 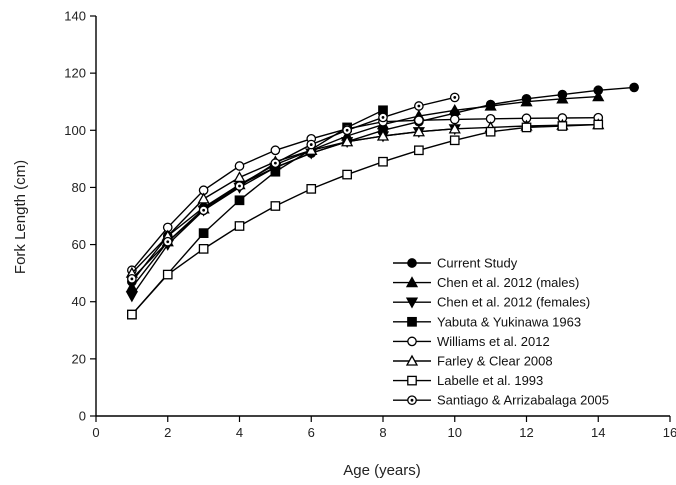 I want to click on legend-item: Farley & Clear 2008, so click(x=473, y=361).